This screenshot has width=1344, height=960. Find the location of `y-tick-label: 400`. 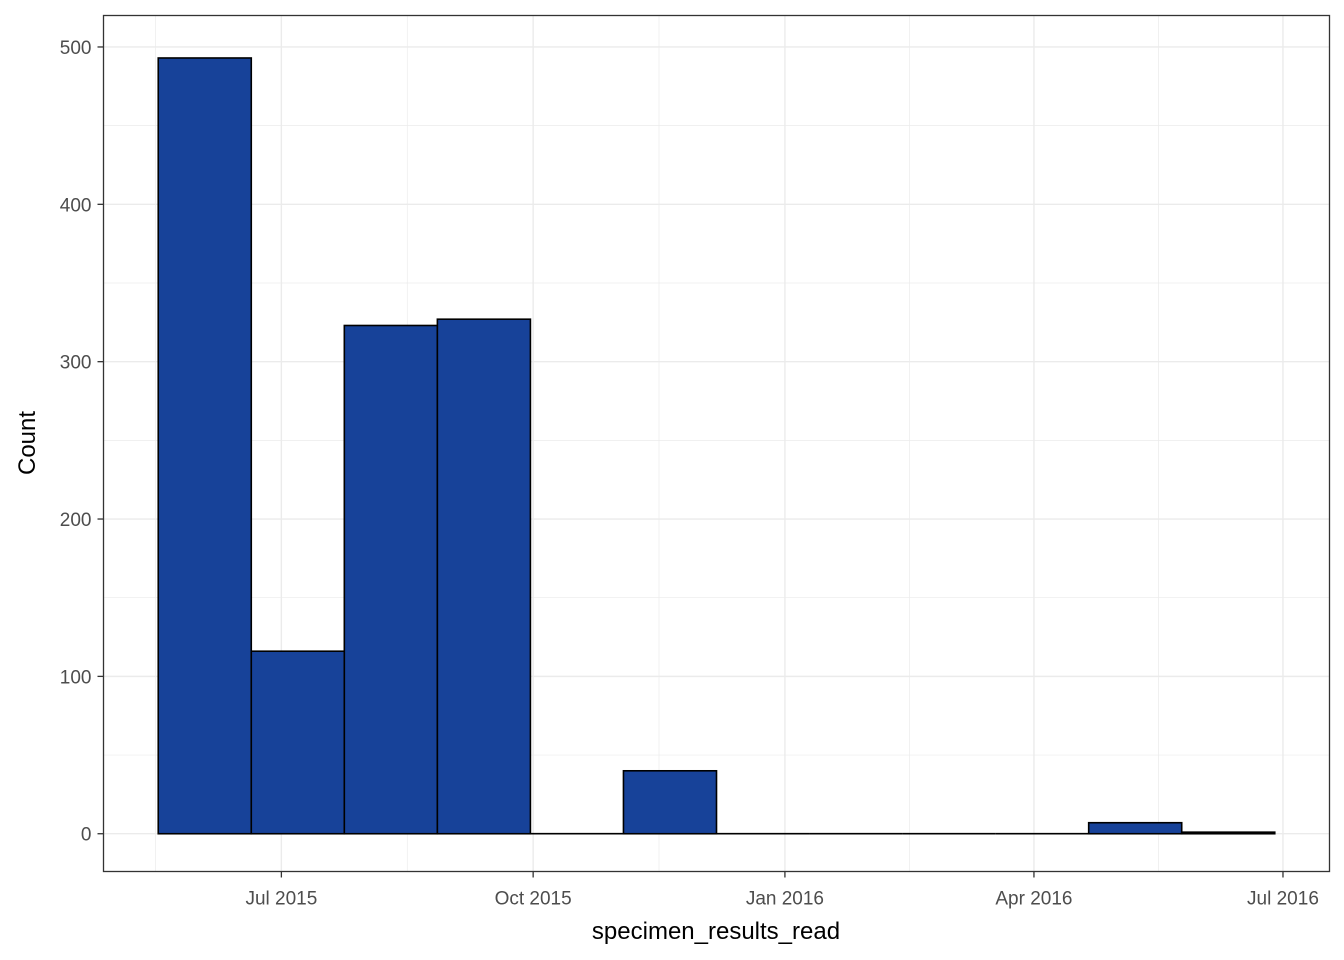

y-tick-label: 400 is located at coordinates (76, 205).